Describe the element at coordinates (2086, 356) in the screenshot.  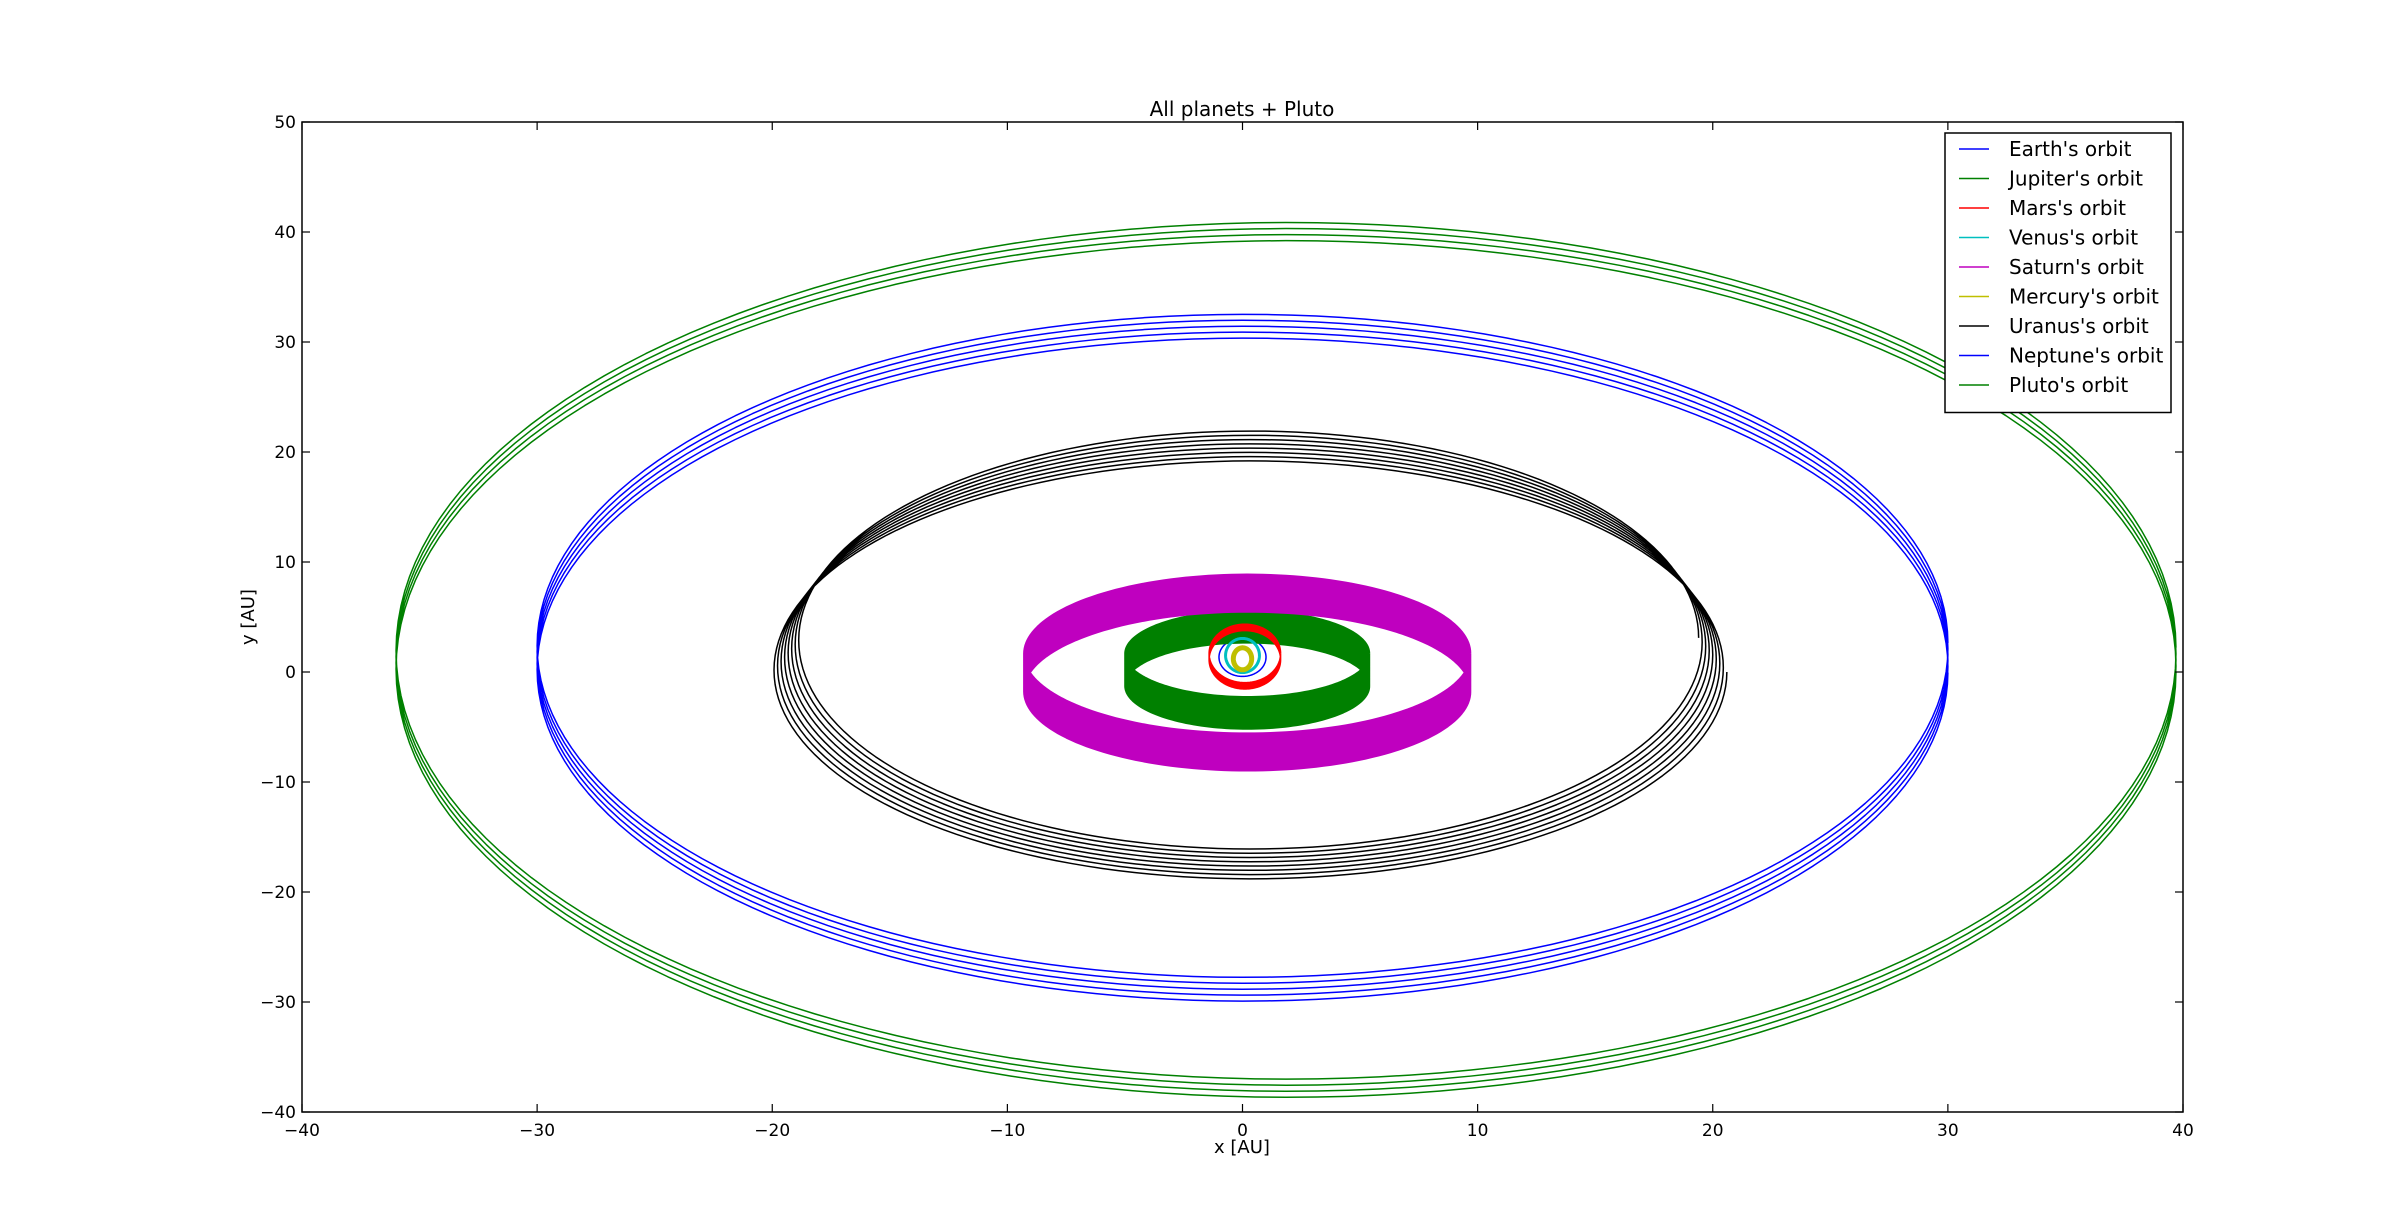
I see `legend-label: Neptune's orbit` at that location.